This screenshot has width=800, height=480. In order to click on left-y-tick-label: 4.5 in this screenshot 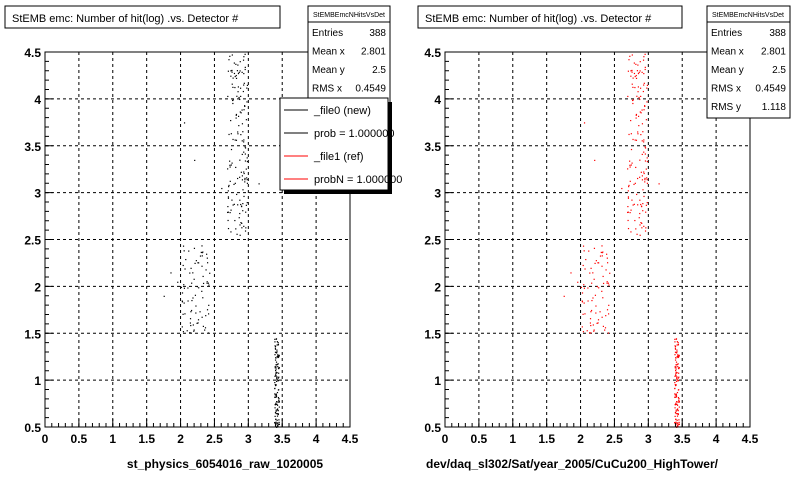, I will do `click(32, 53)`.